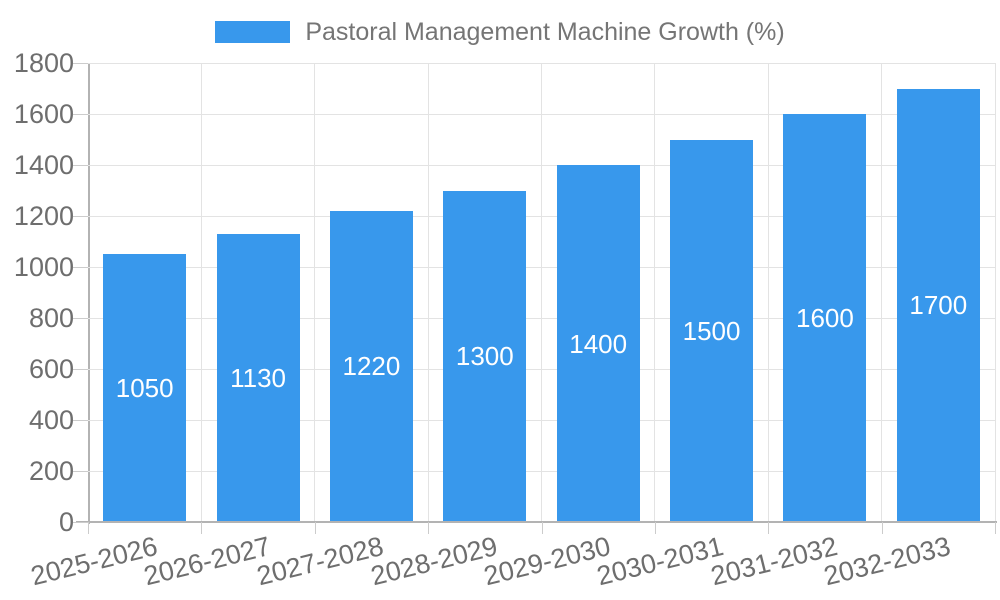 Image resolution: width=1000 pixels, height=600 pixels. Describe the element at coordinates (43, 63) in the screenshot. I see `y-axis-tick-label: 1800` at that location.